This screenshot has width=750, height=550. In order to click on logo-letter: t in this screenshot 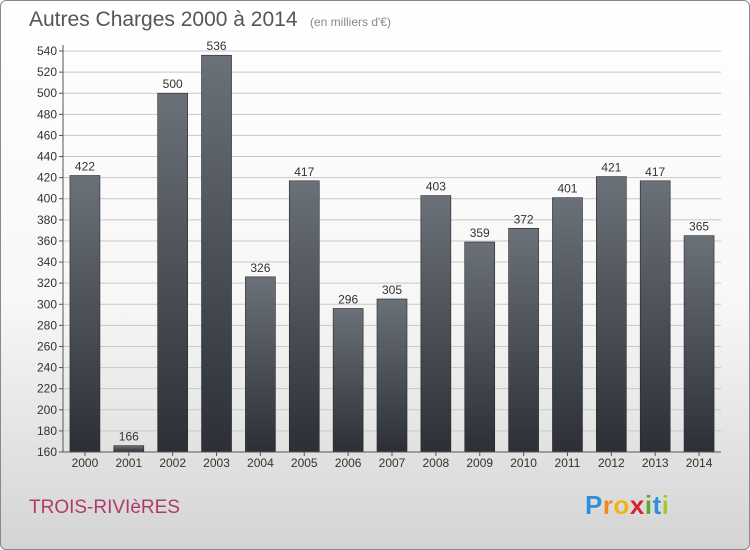, I will do `click(657, 505)`.